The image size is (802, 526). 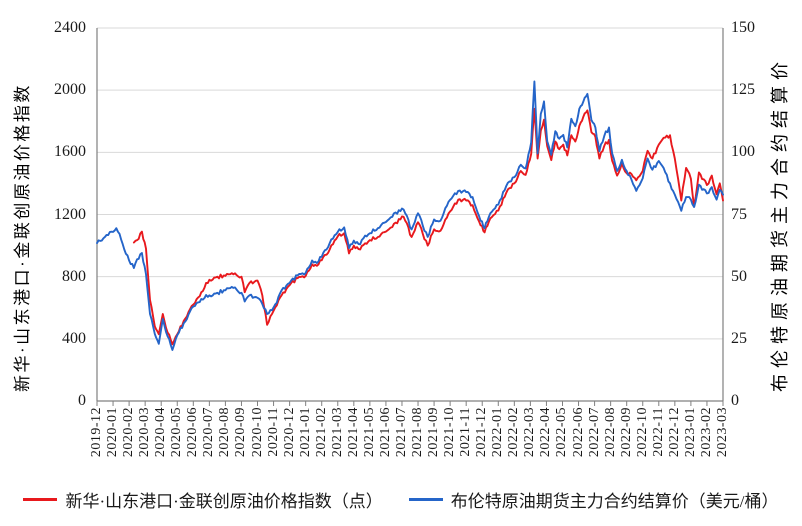 What do you see at coordinates (614, 501) in the screenshot?
I see `brent-legend-label: 布伦特原油期货主力合约结算价（美元/桶）` at bounding box center [614, 501].